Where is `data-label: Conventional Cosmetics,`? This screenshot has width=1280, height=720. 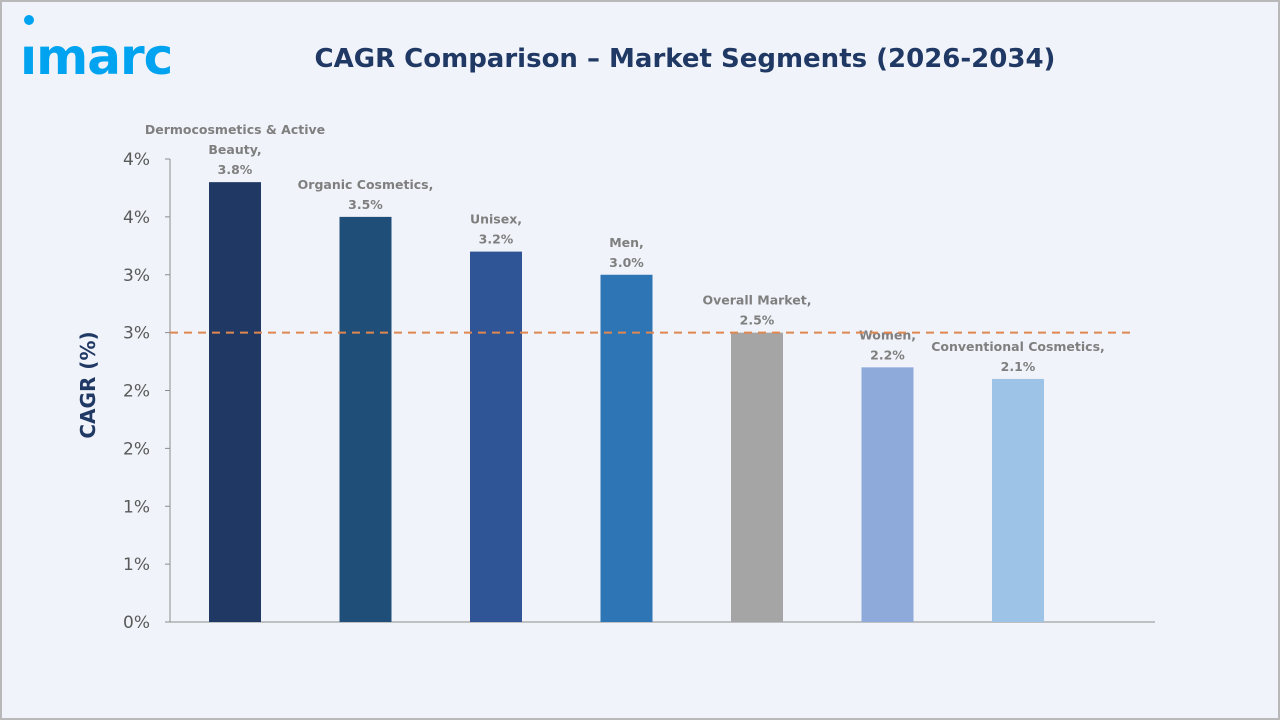
data-label: Conventional Cosmetics, is located at coordinates (1018, 346).